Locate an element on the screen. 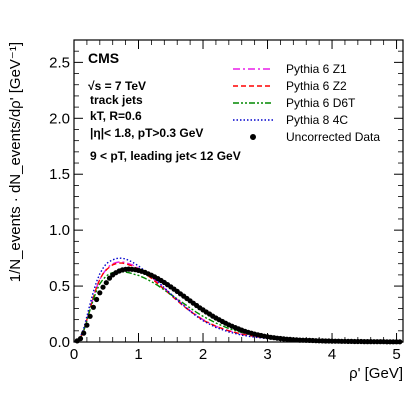  jets-label: track jets is located at coordinates (116, 100).